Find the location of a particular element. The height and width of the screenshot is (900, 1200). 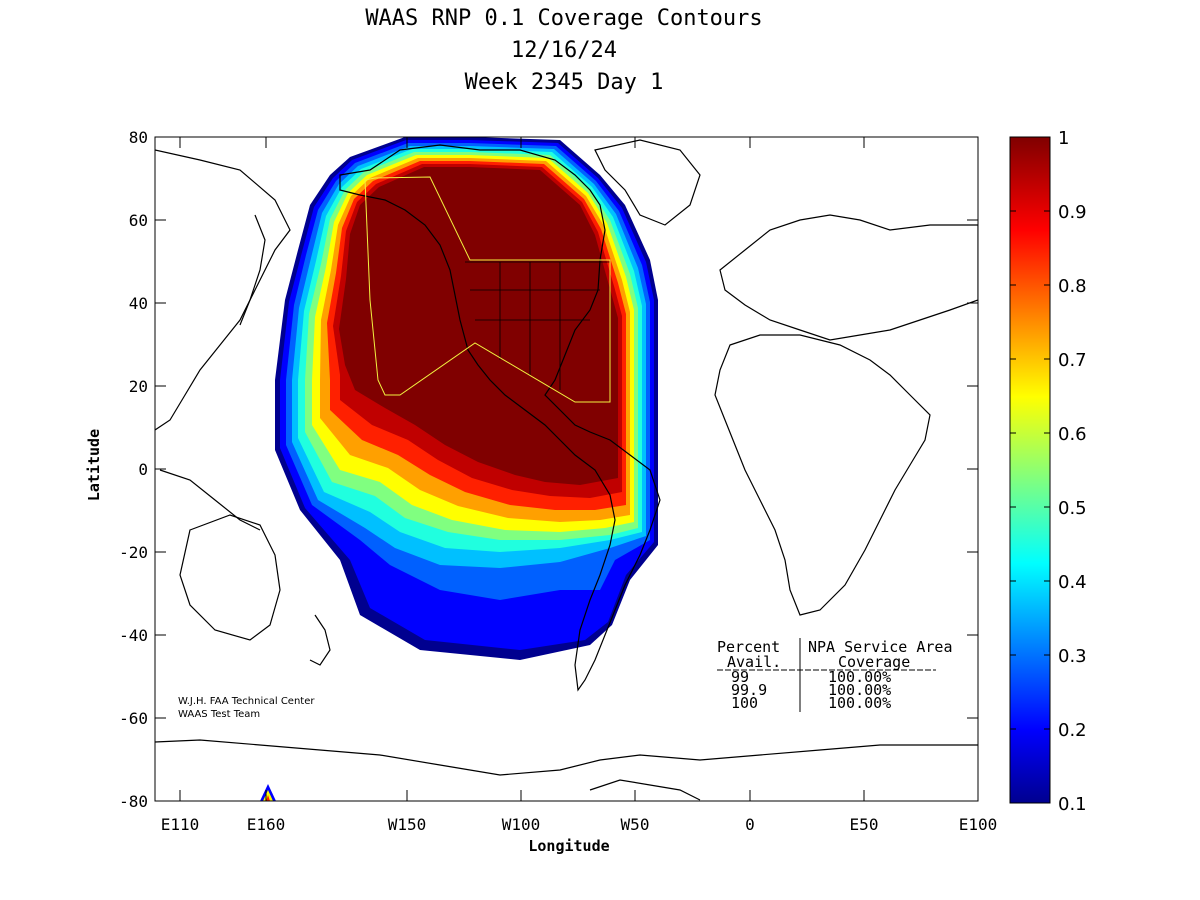

table-header-avail: Avail. is located at coordinates (754, 662).